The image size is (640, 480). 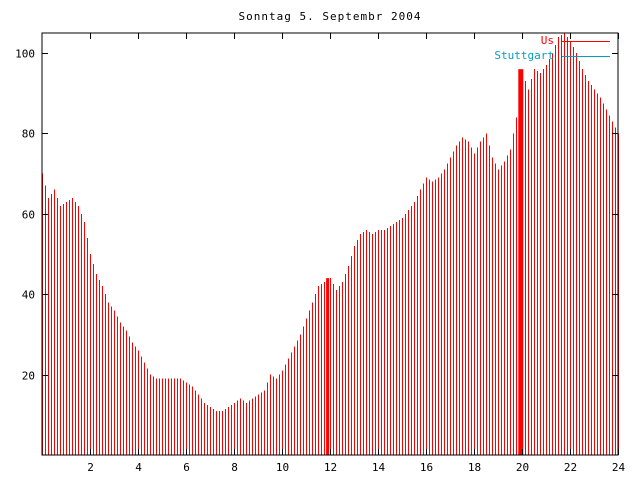 I want to click on x-tick-label: 10, so click(x=282, y=467).